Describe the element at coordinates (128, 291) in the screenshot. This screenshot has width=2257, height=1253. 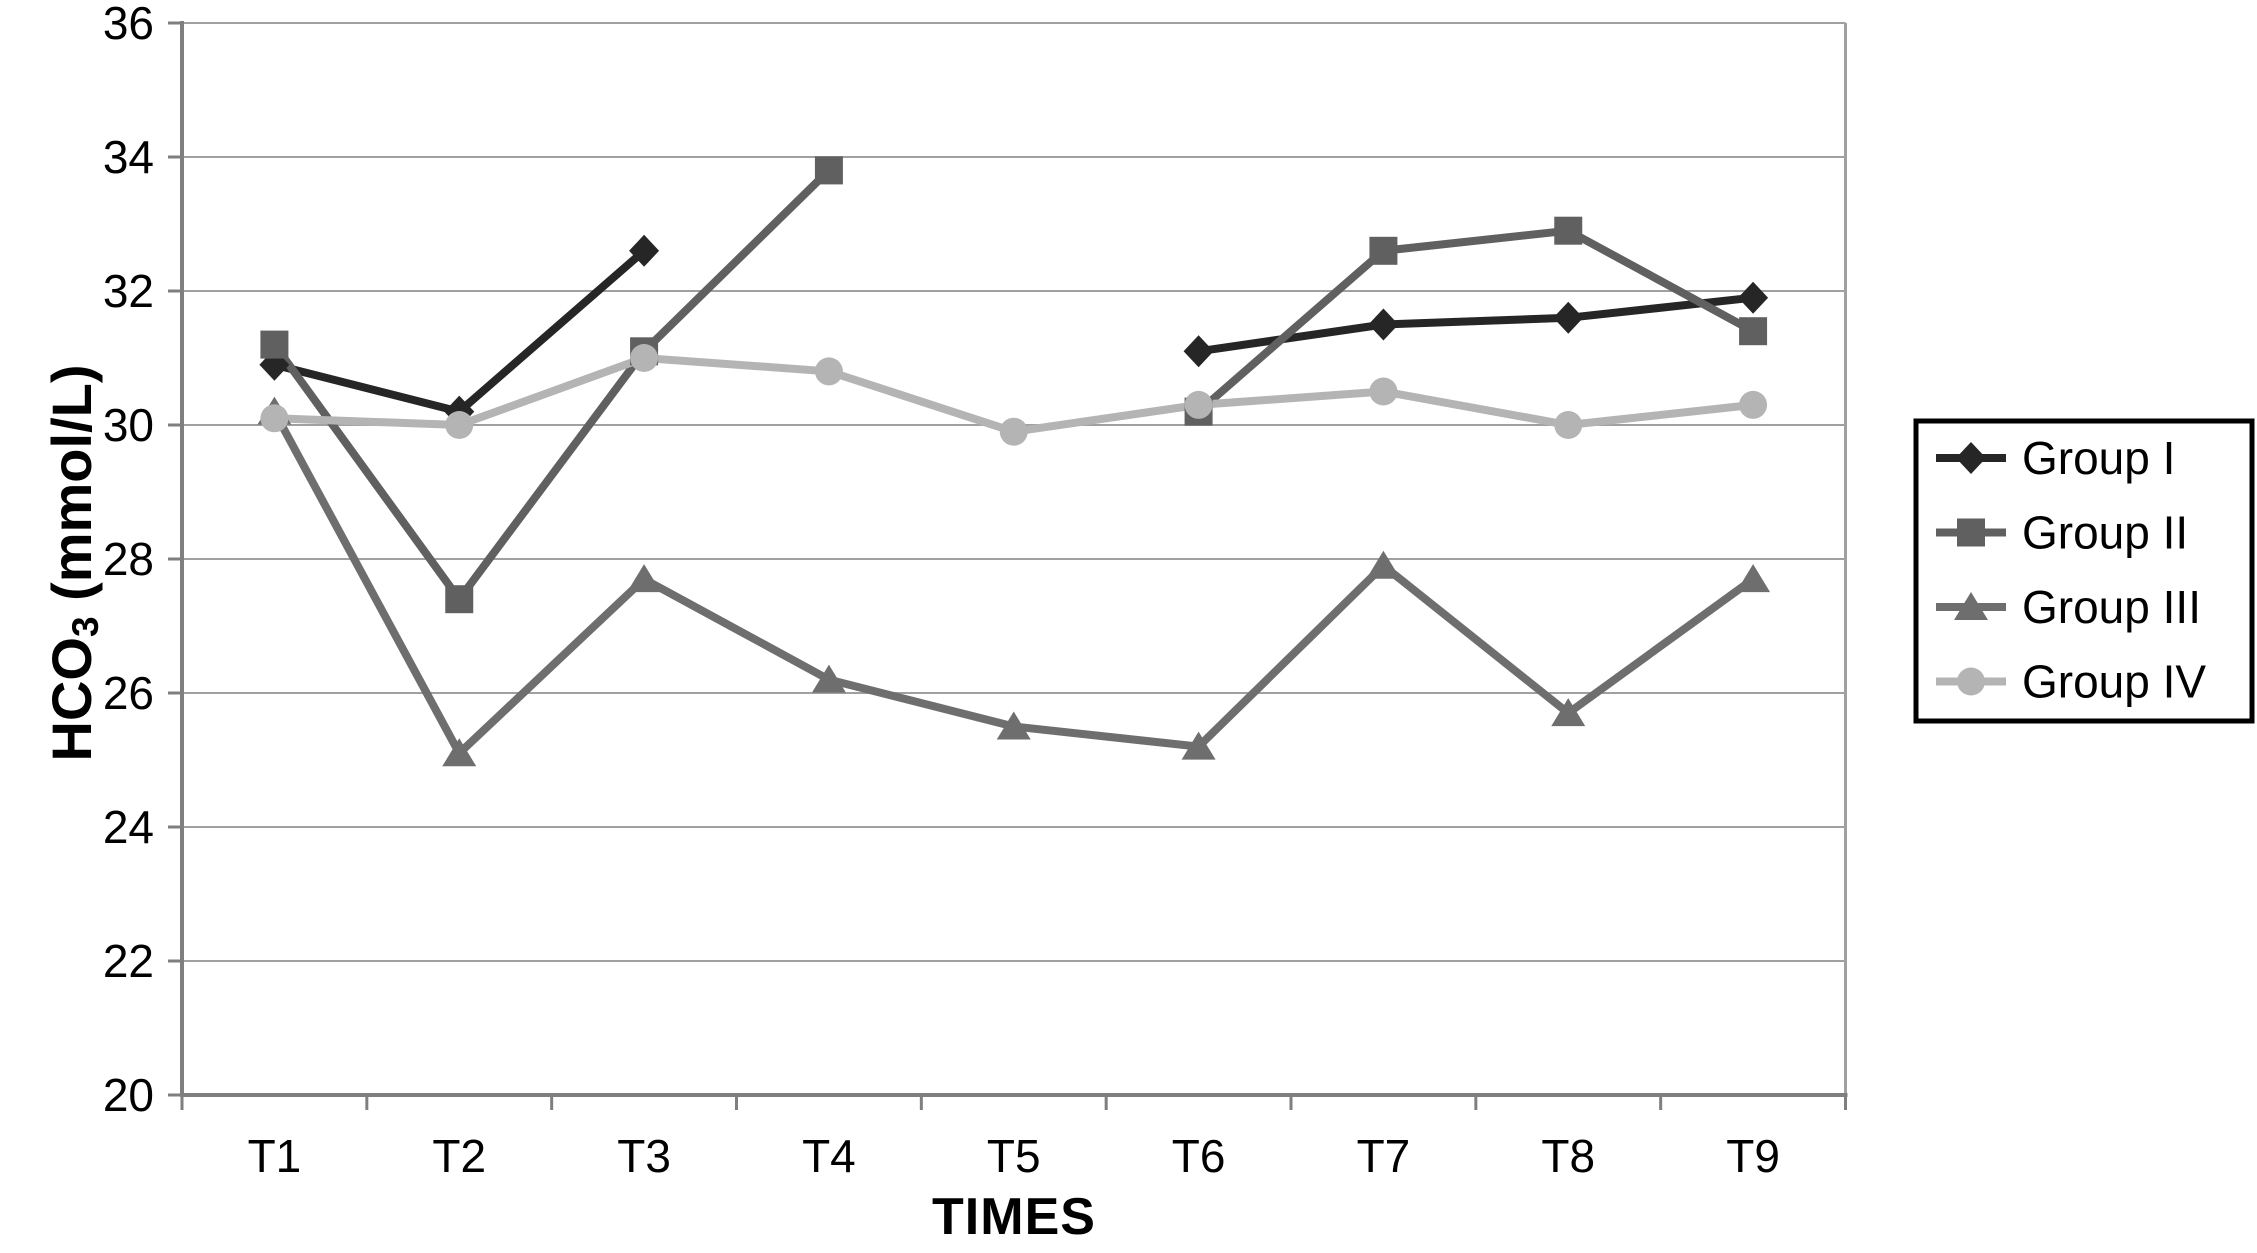
I see `y-tick-label-32: 32` at that location.